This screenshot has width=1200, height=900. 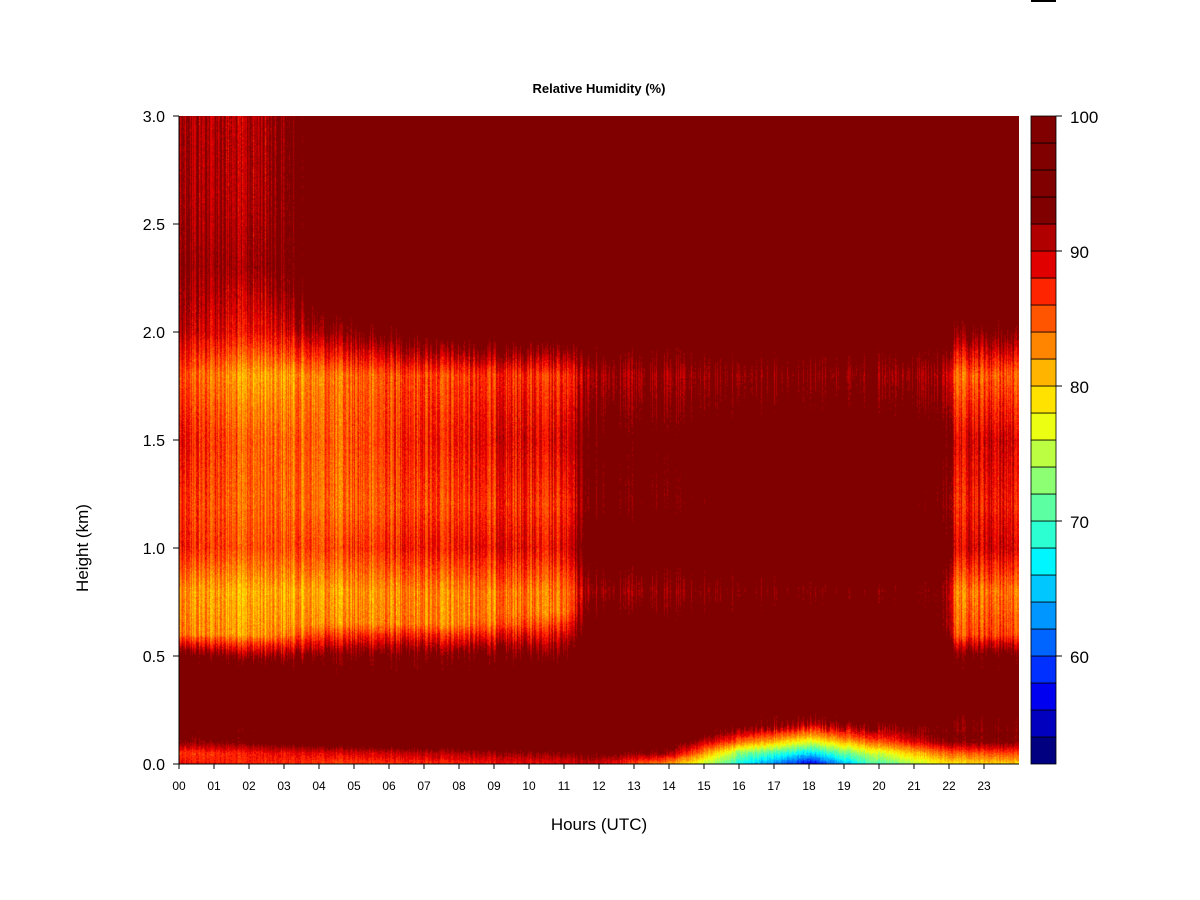 I want to click on y-tick-label: 2.5, so click(x=154, y=225).